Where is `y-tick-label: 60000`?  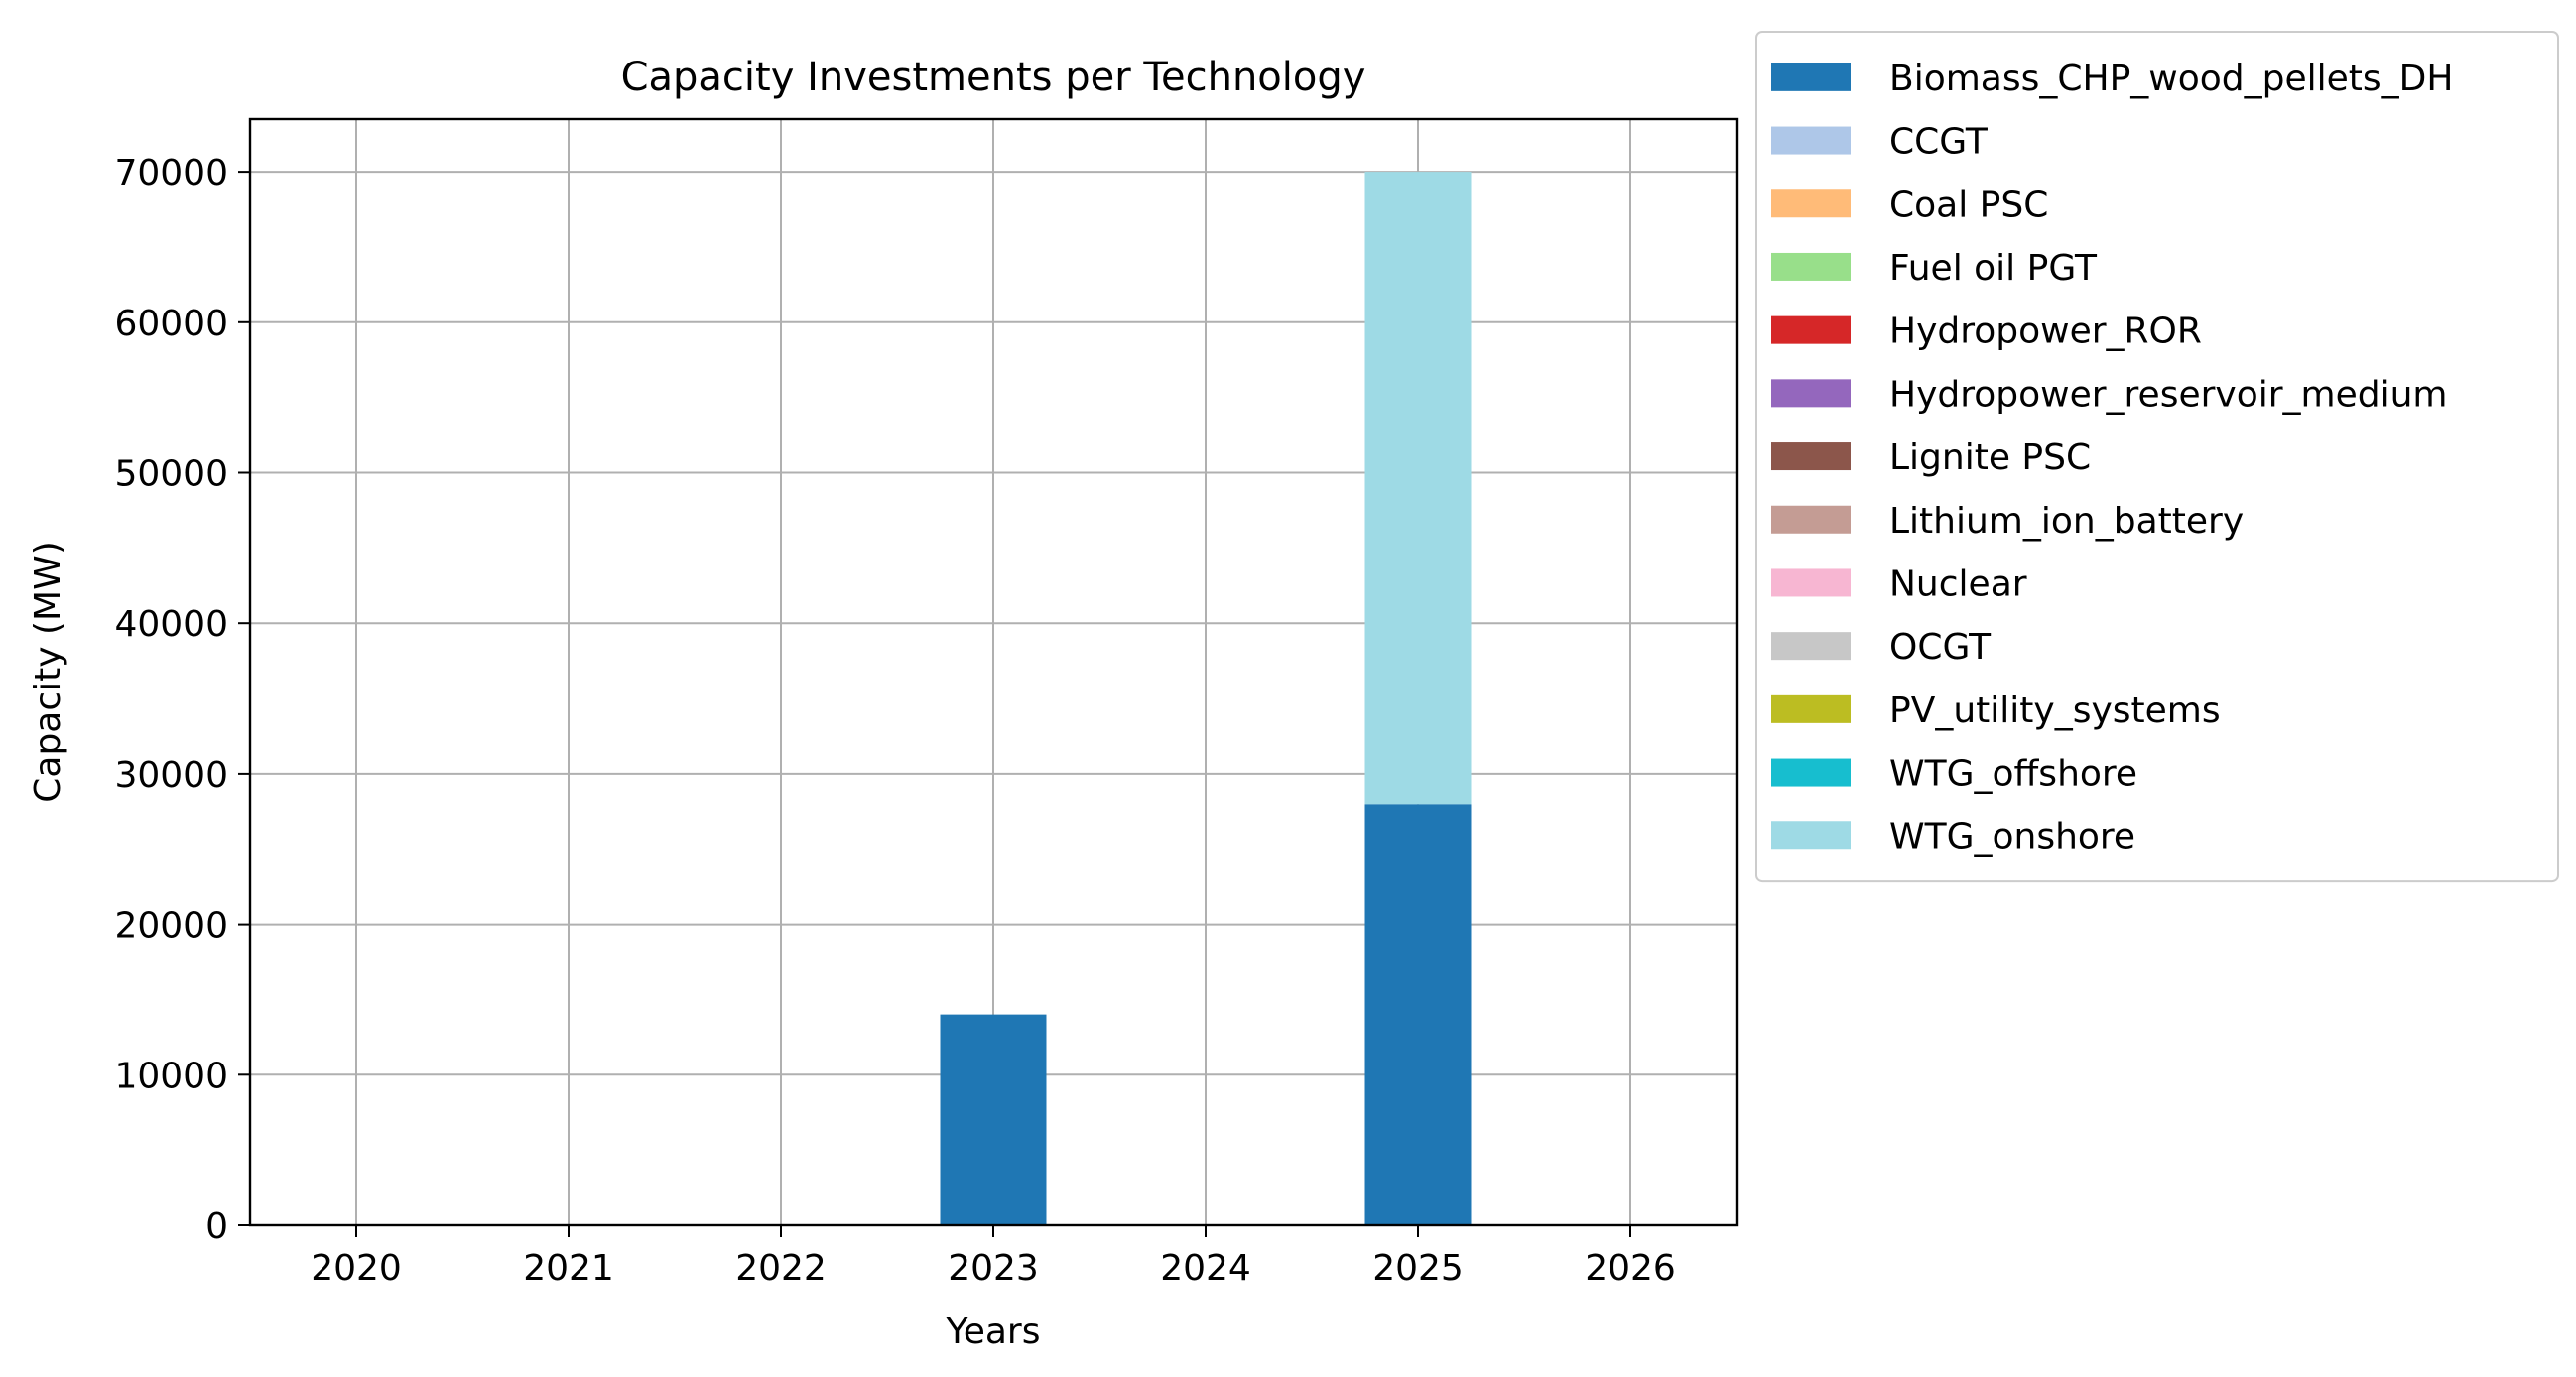
y-tick-label: 60000 is located at coordinates (171, 324).